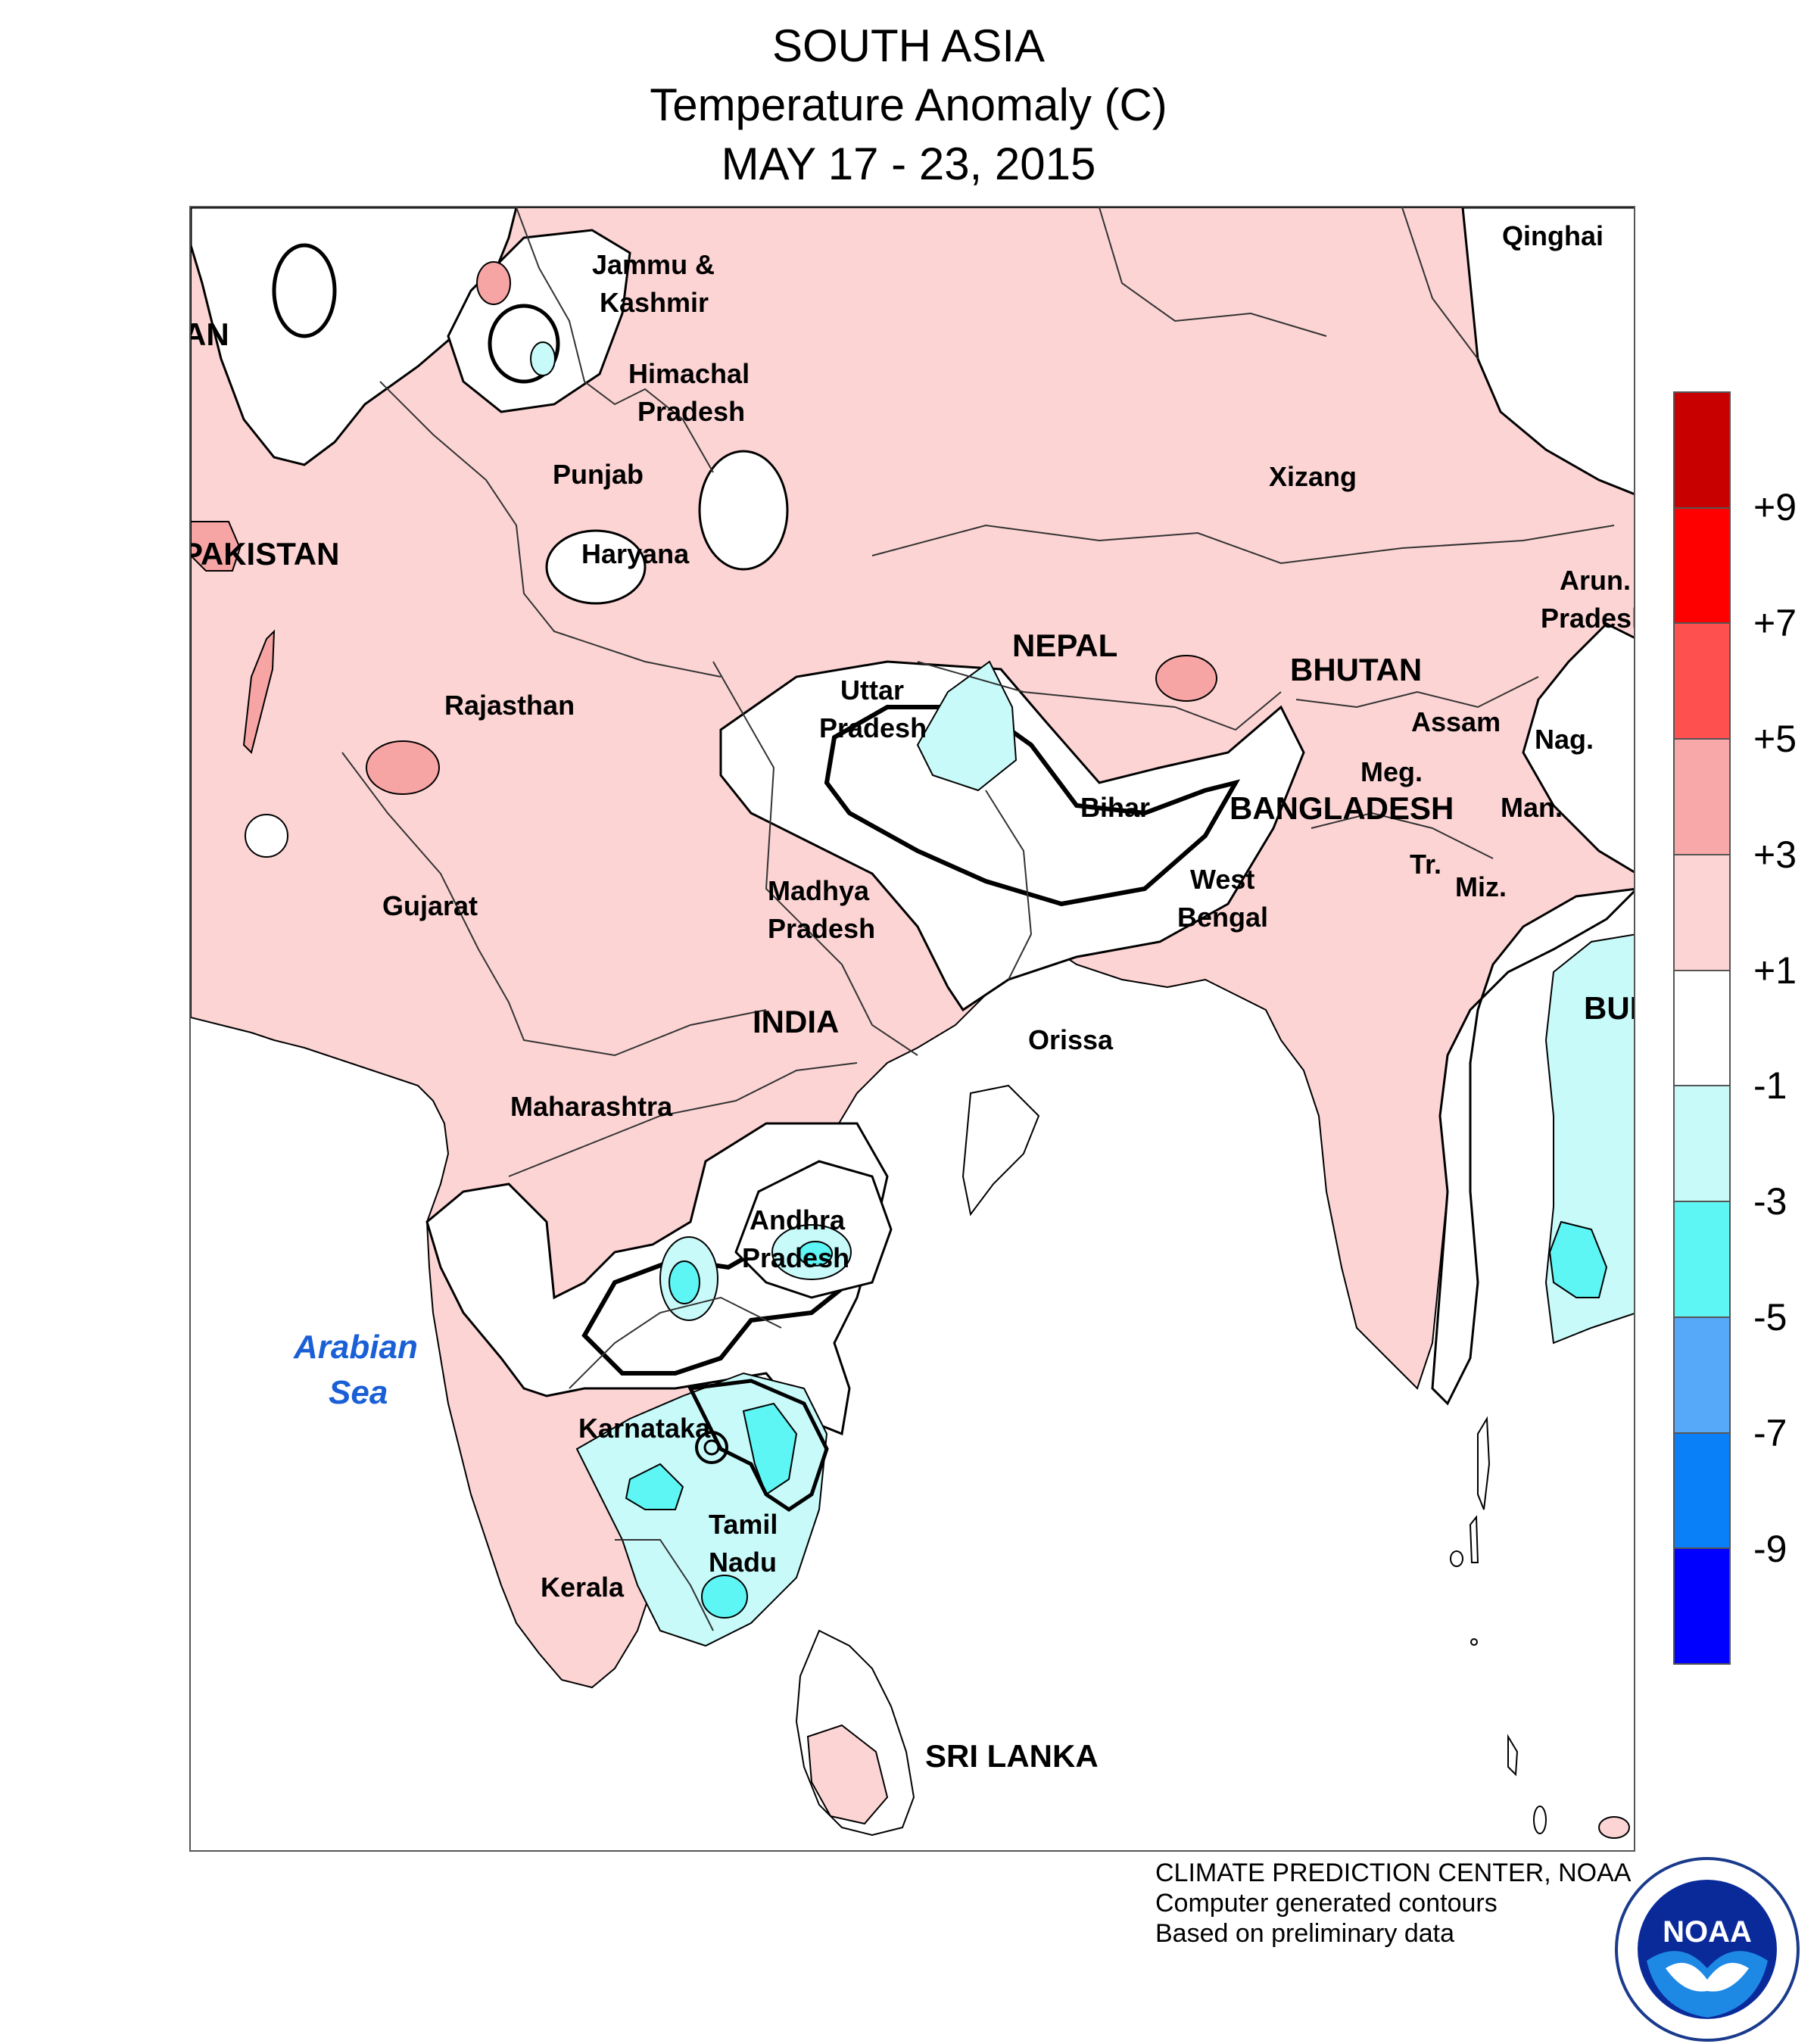 This screenshot has height=2044, width=1817. Describe the element at coordinates (691, 411) in the screenshot. I see `label-himachal-pradesh: Pradesh` at that location.